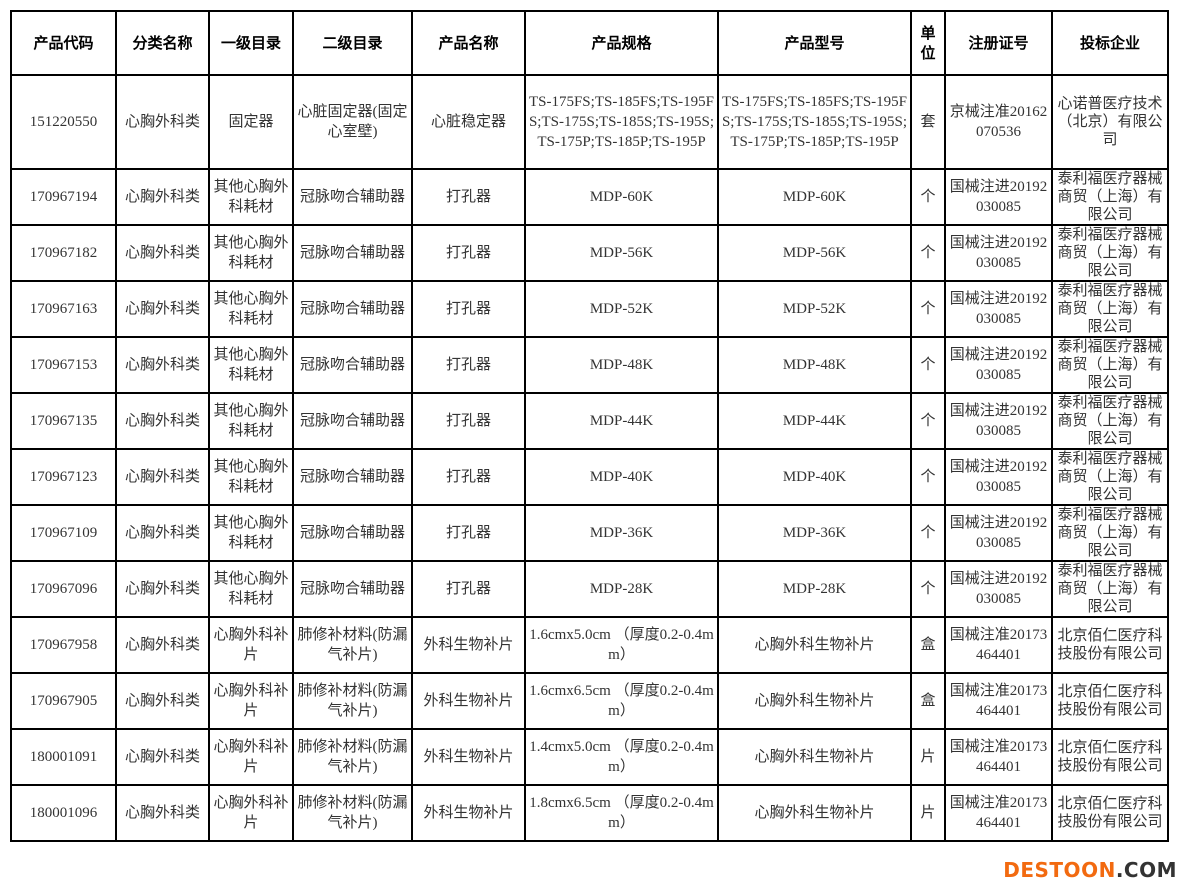 The height and width of the screenshot is (887, 1194). What do you see at coordinates (621, 701) in the screenshot?
I see `cell-spec: 1.6cmx6.5cm （厚度0.2-0.4mm）` at bounding box center [621, 701].